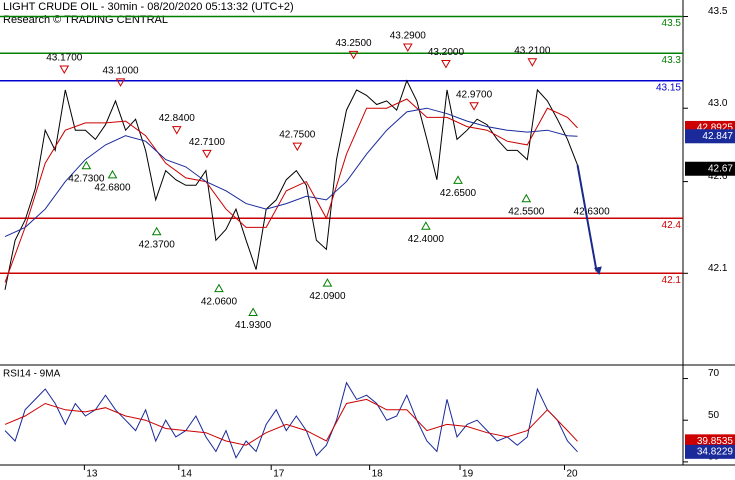 The width and height of the screenshot is (735, 480). What do you see at coordinates (468, 474) in the screenshot?
I see `x-tick-label: 19` at bounding box center [468, 474].